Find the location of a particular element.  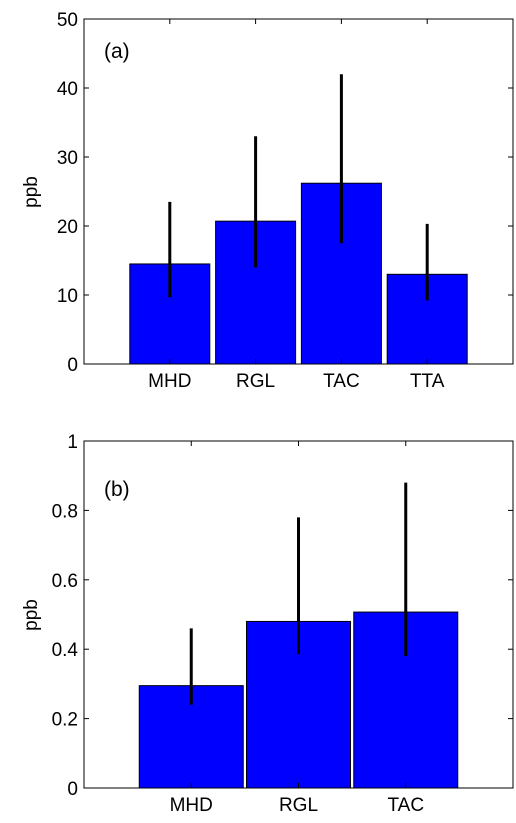

y-tick-label: 20 is located at coordinates (67, 227).